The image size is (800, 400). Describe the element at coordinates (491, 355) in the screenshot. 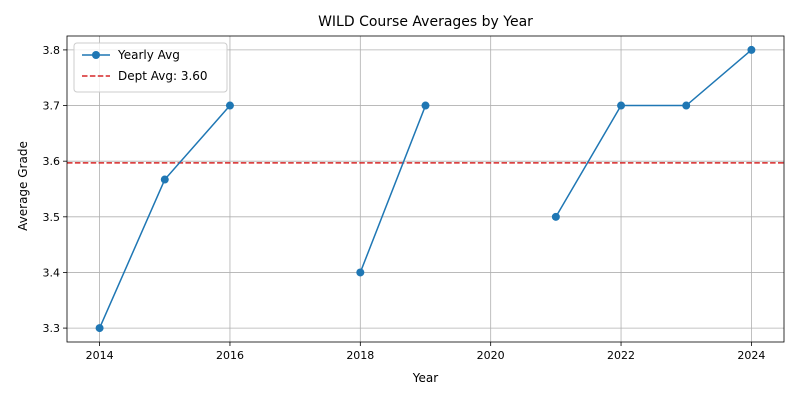

I see `x-tick-label: 2020` at that location.